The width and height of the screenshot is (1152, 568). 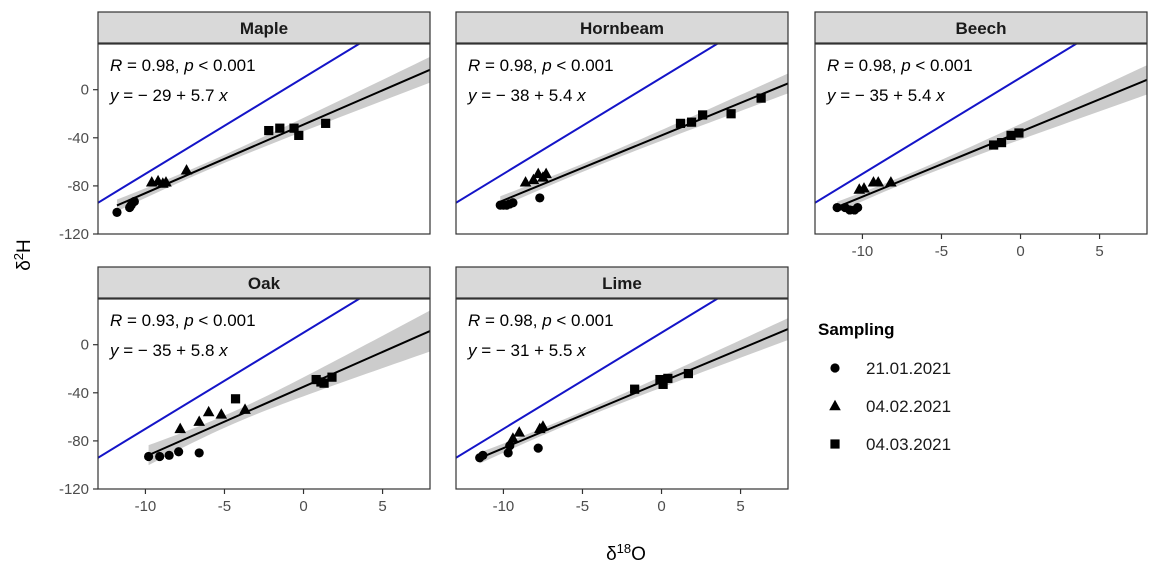 I want to click on x-axis-title: δ18O, so click(x=626, y=553).